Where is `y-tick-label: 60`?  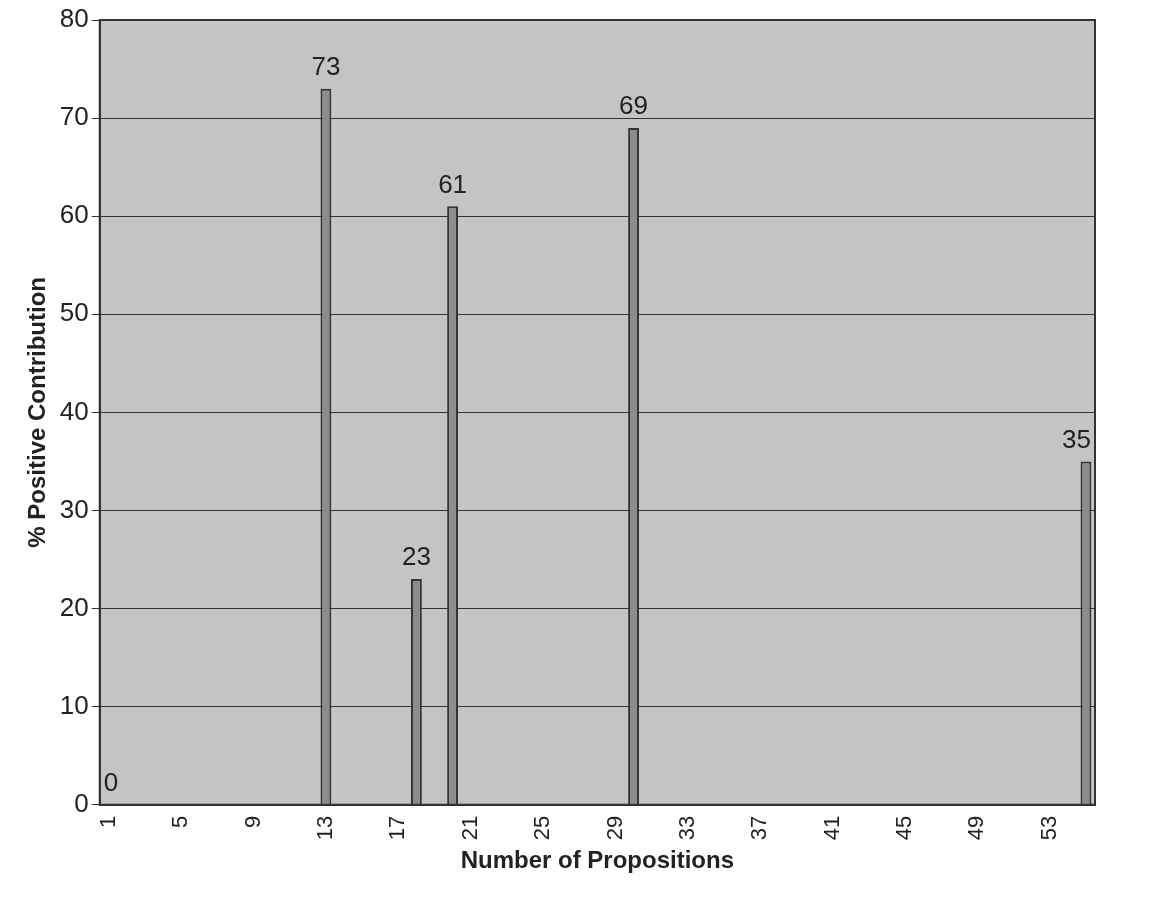 y-tick-label: 60 is located at coordinates (74, 214).